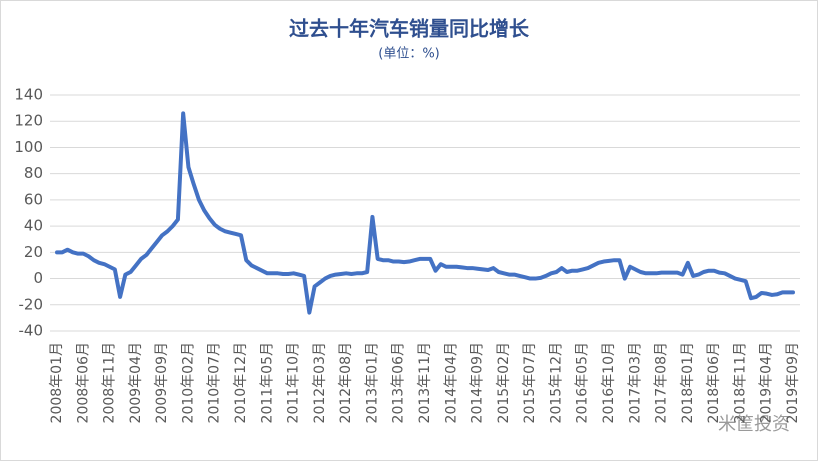 The image size is (818, 461). I want to click on chart-subtitle: (单位：%), so click(409, 54).